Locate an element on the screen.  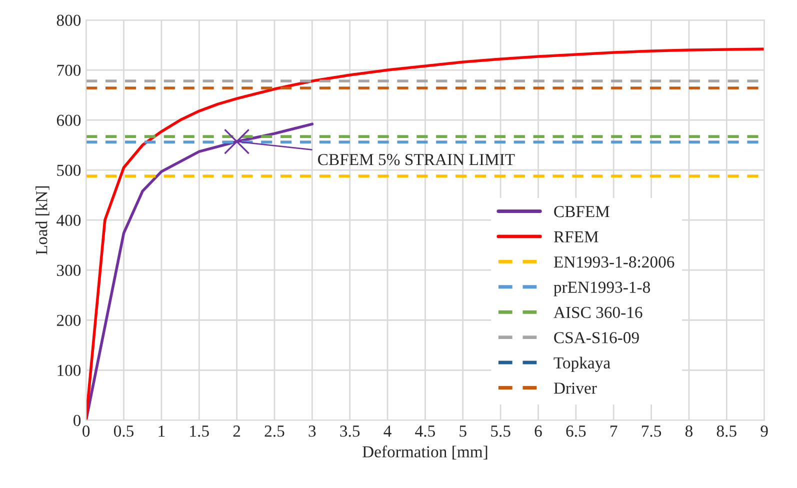
y-tick-label: 100 is located at coordinates (69, 370).